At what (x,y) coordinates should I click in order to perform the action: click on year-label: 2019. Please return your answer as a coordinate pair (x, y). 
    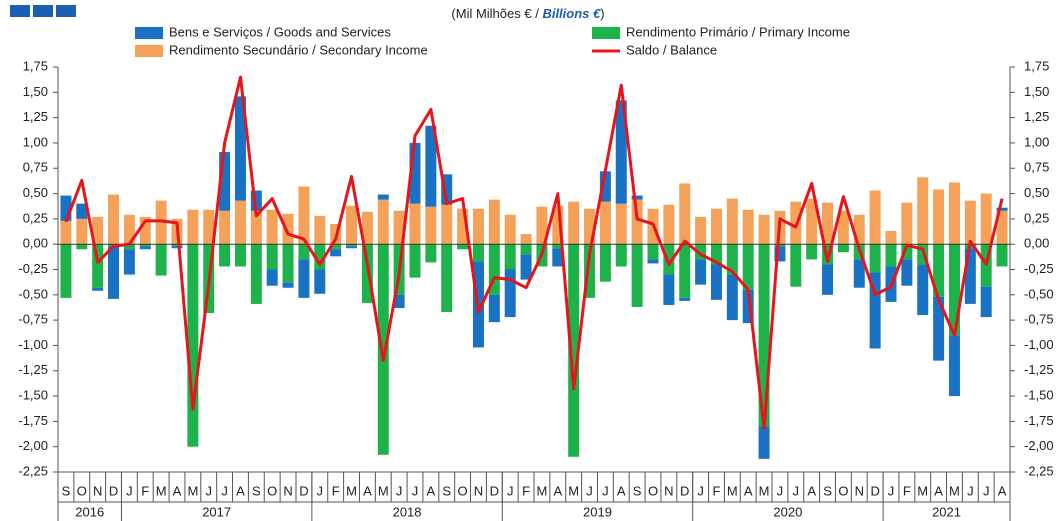
    Looking at the image, I should click on (597, 511).